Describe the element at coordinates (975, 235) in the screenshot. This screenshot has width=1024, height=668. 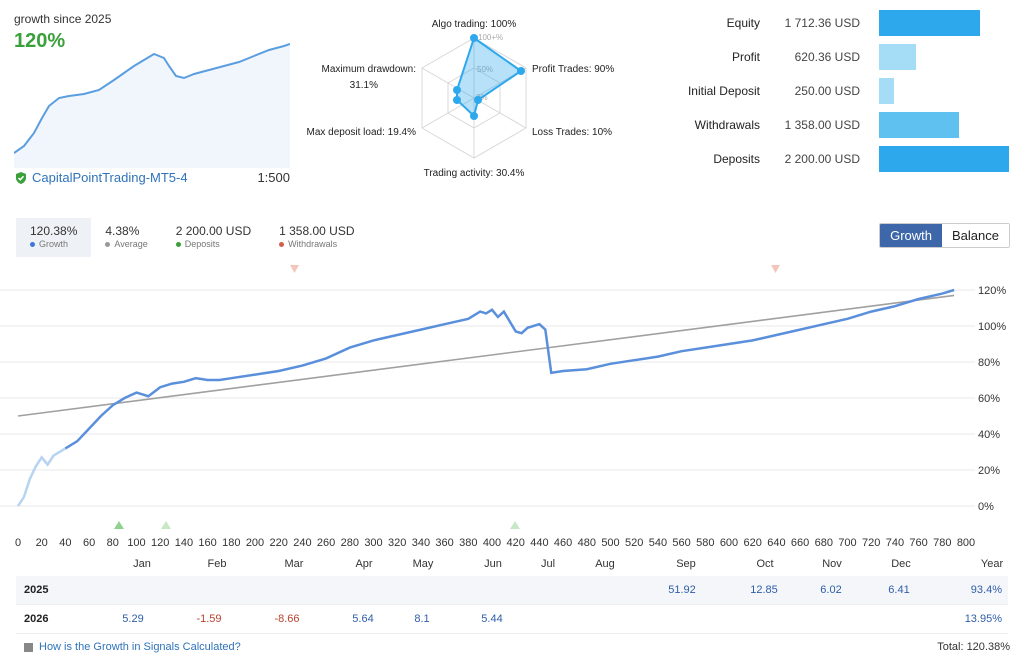
I see `balance-mode-button: Balance` at that location.